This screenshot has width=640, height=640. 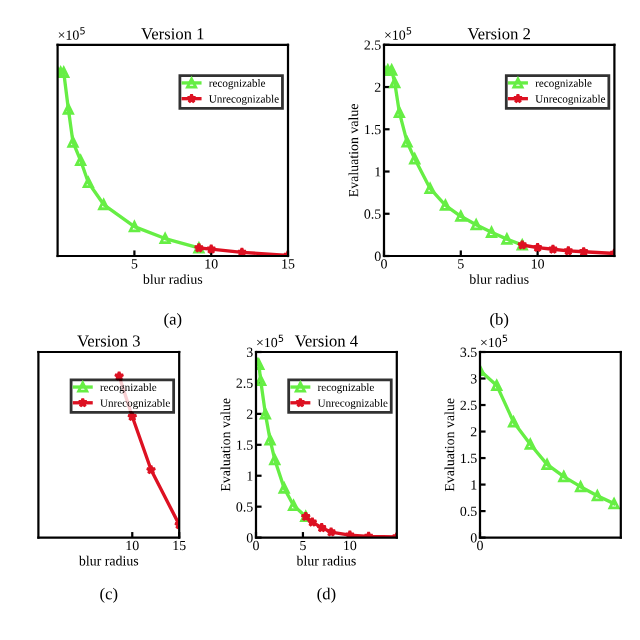 What do you see at coordinates (326, 341) in the screenshot?
I see `chart-title: Version 4` at bounding box center [326, 341].